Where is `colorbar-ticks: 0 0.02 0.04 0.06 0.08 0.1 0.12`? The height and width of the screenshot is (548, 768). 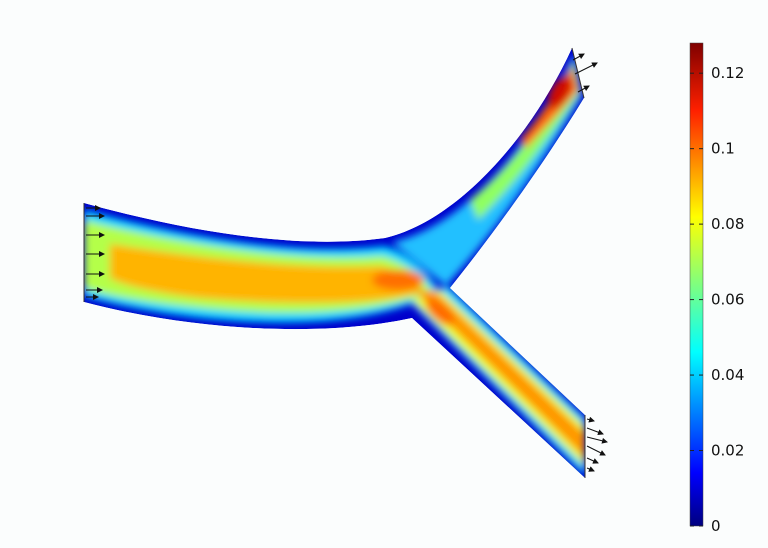 colorbar-ticks: 0 0.02 0.04 0.06 0.08 0.1 0.12 is located at coordinates (717, 299).